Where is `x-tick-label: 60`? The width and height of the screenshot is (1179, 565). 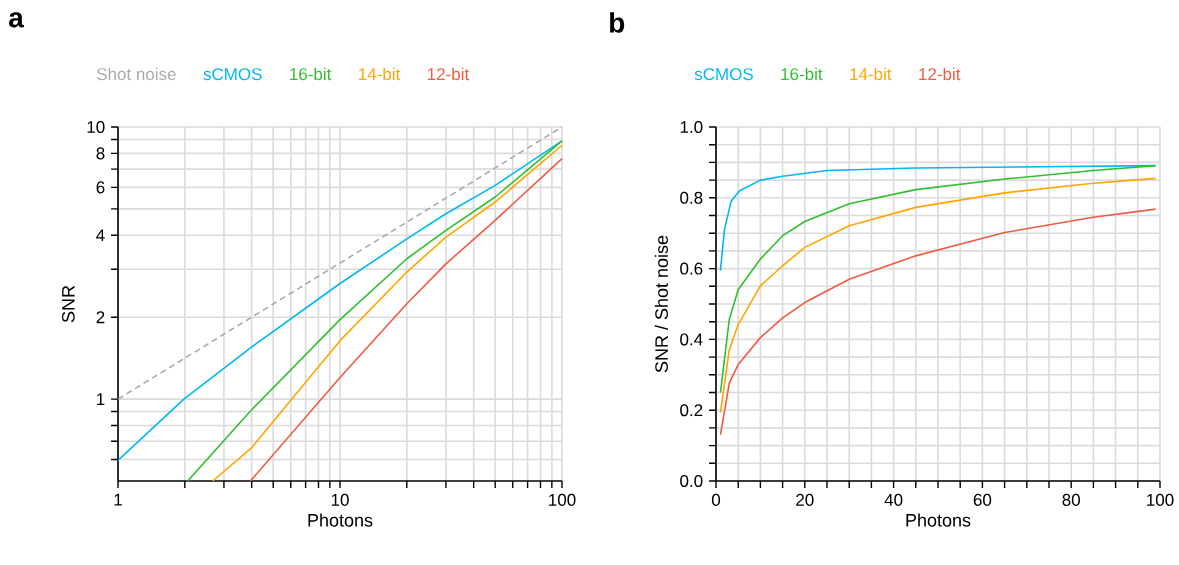 x-tick-label: 60 is located at coordinates (982, 499).